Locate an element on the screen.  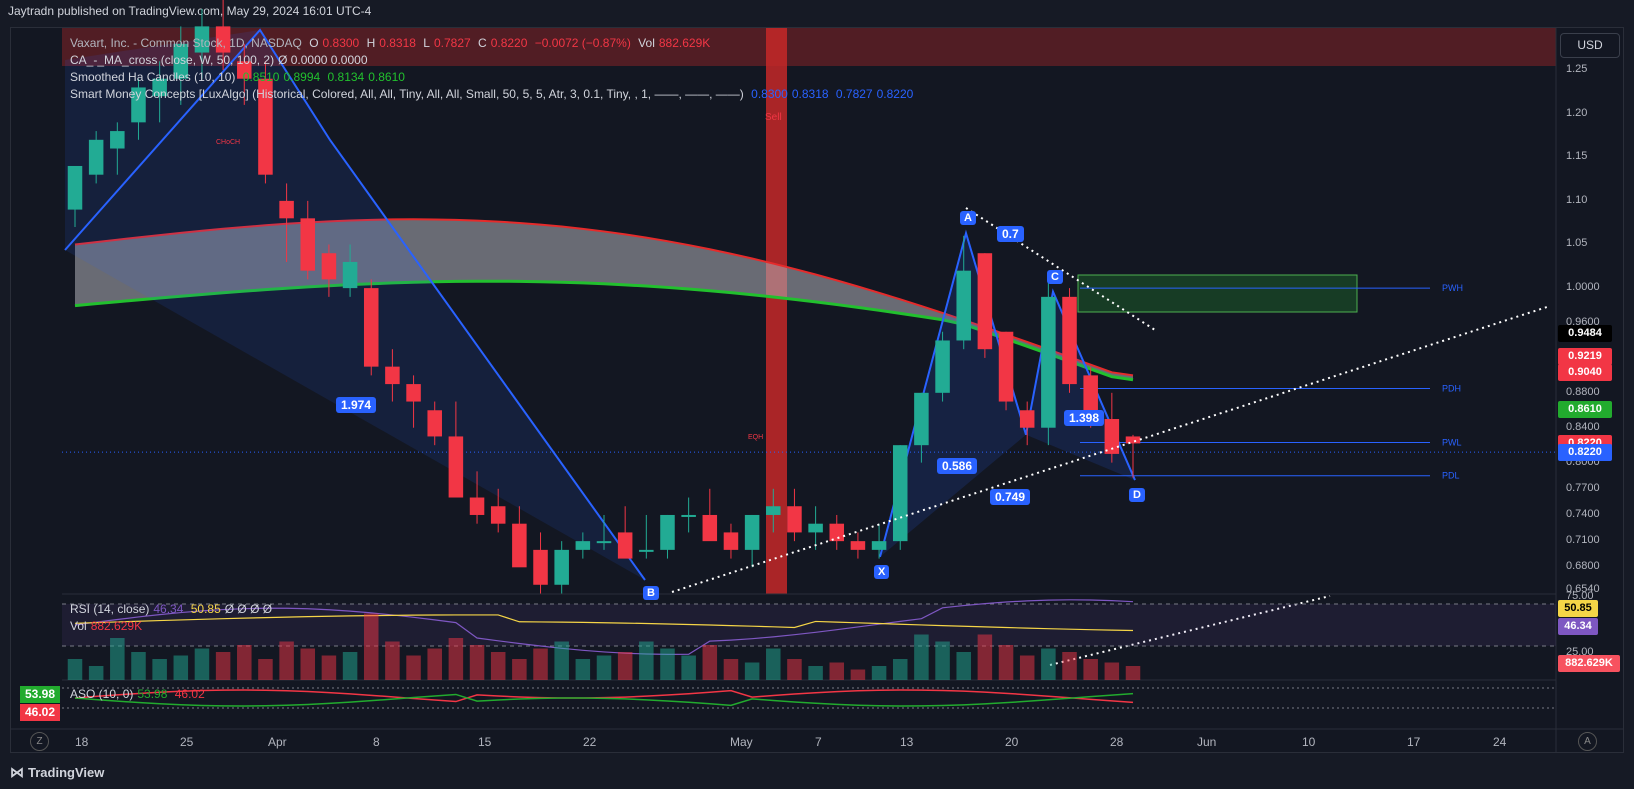
pattern-point-label: D is located at coordinates (1137, 495).